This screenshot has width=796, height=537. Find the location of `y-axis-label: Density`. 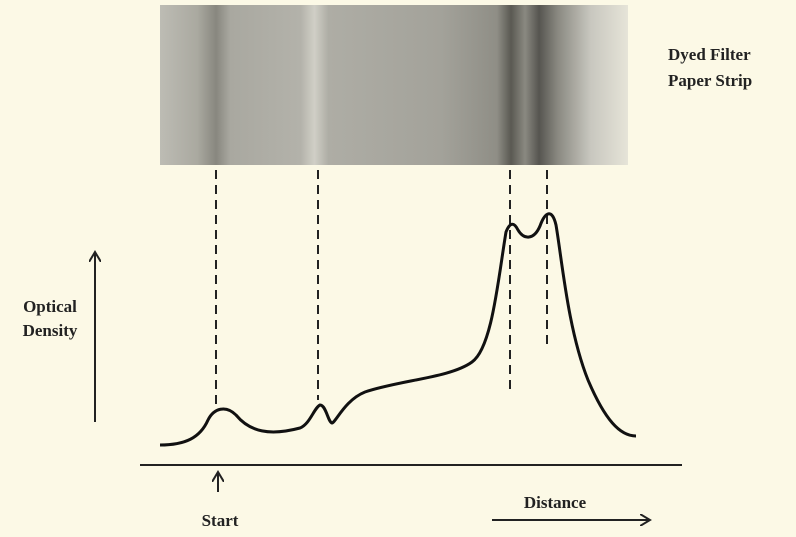

y-axis-label: Density is located at coordinates (50, 330).